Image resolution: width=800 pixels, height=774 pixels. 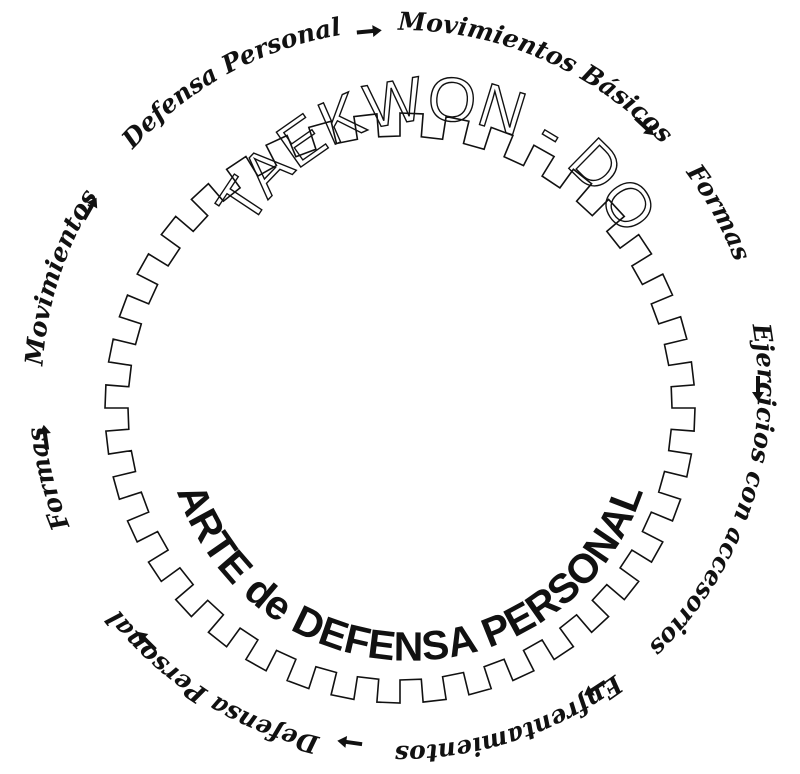 I want to click on cycle-step-formas-left: Formas, so click(x=48, y=481).